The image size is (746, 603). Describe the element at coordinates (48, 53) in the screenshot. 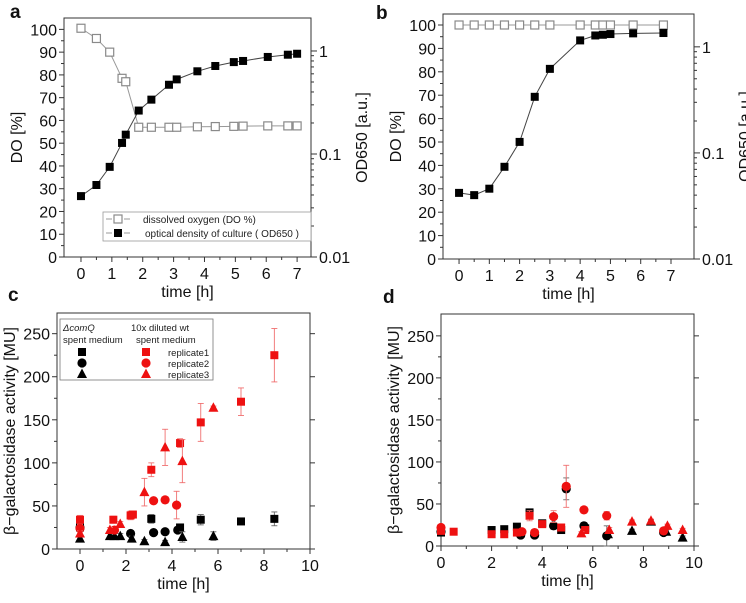

I see `y-tick-label: 90` at that location.